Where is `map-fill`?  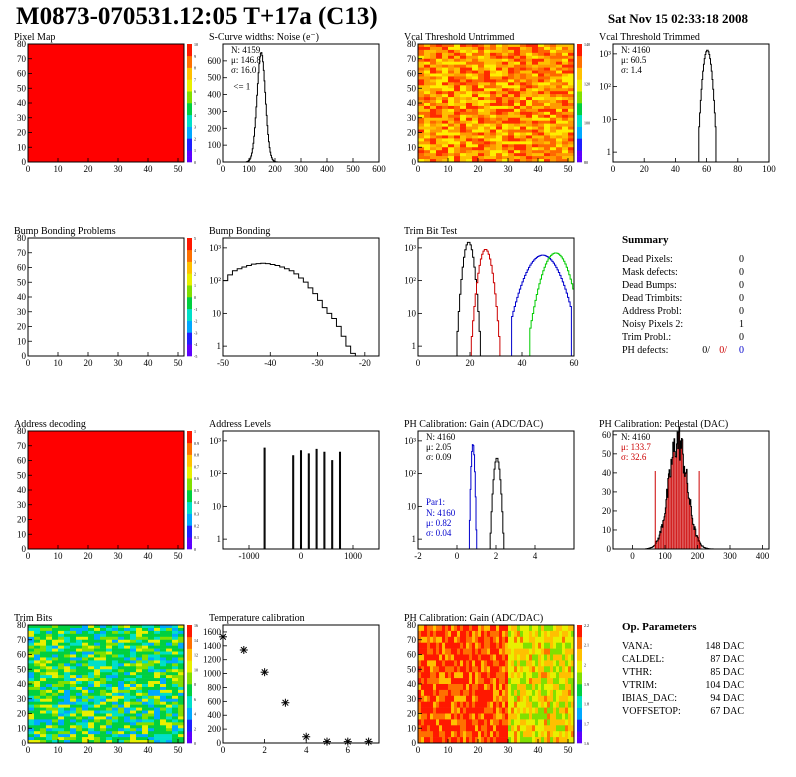
map-fill is located at coordinates (106, 103).